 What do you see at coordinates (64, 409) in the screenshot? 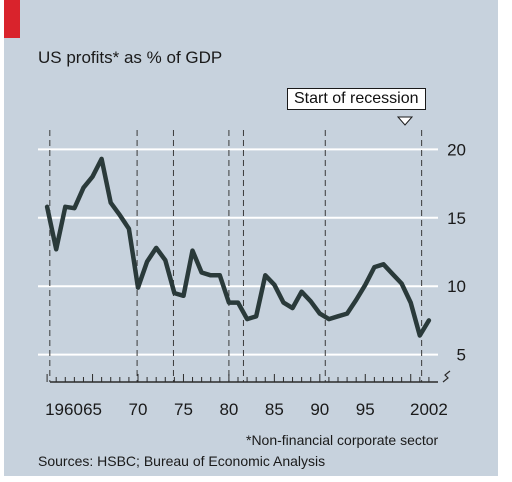
I see `x-tick-label: 1960` at bounding box center [64, 409].